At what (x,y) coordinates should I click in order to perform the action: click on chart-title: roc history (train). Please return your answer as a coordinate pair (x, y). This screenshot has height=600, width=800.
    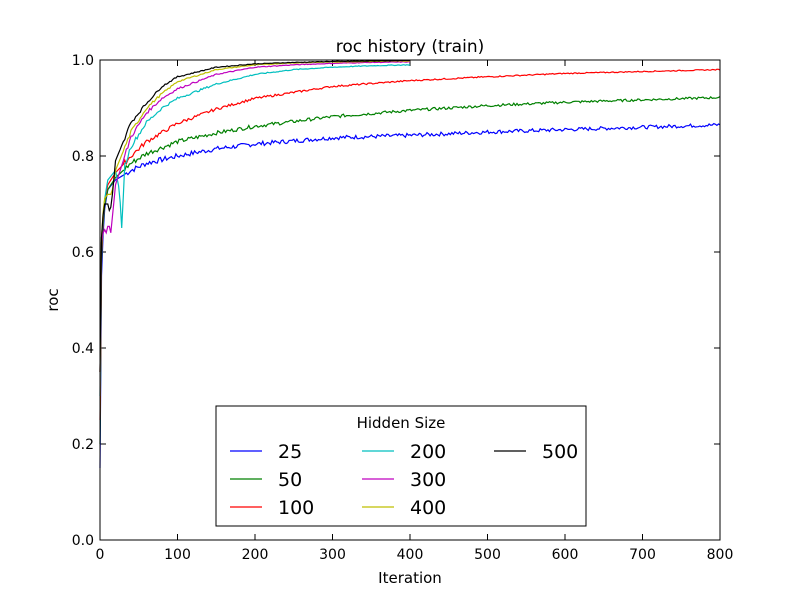
    Looking at the image, I should click on (410, 47).